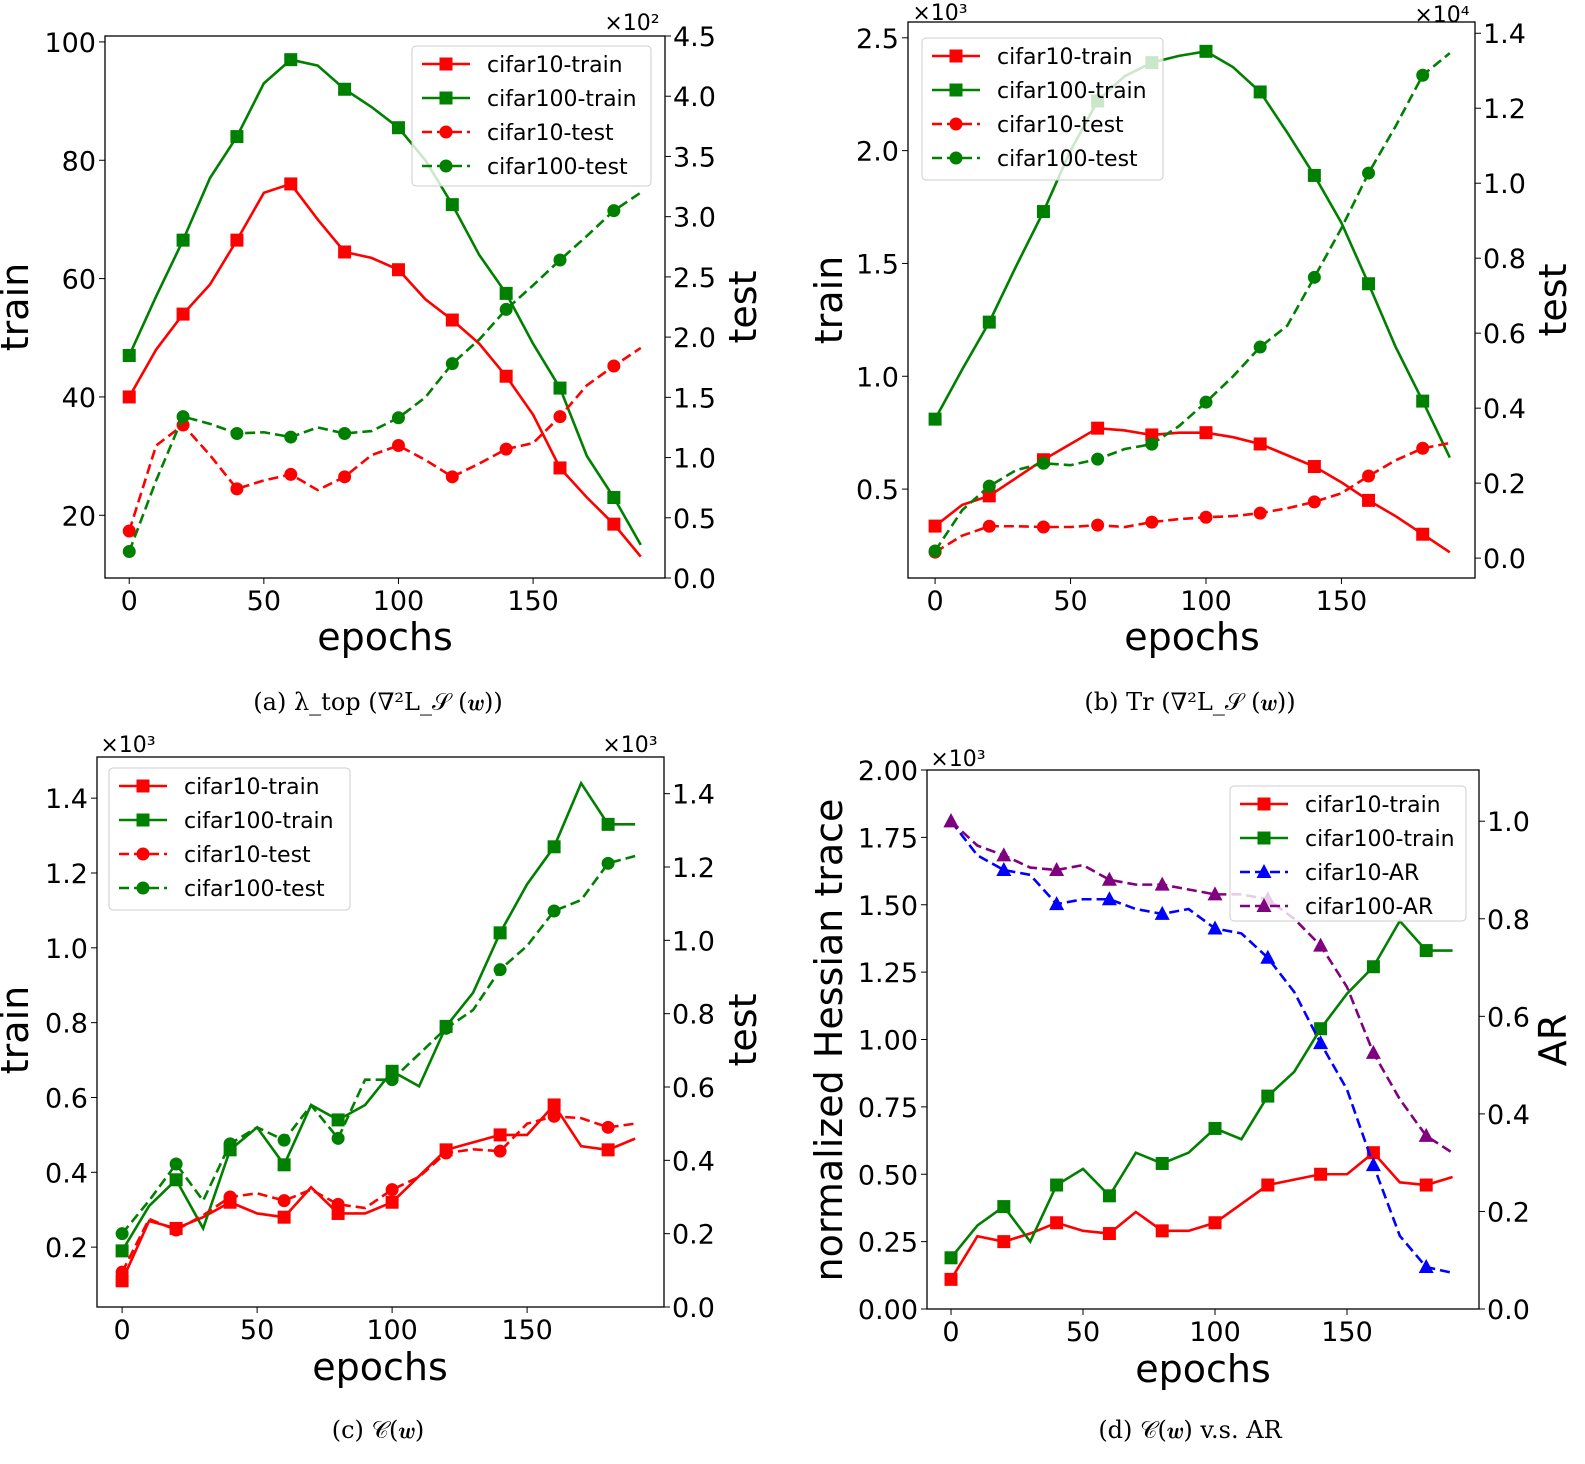 This screenshot has width=1585, height=1464. I want to click on y-right-tick-label: 4.5, so click(694, 37).